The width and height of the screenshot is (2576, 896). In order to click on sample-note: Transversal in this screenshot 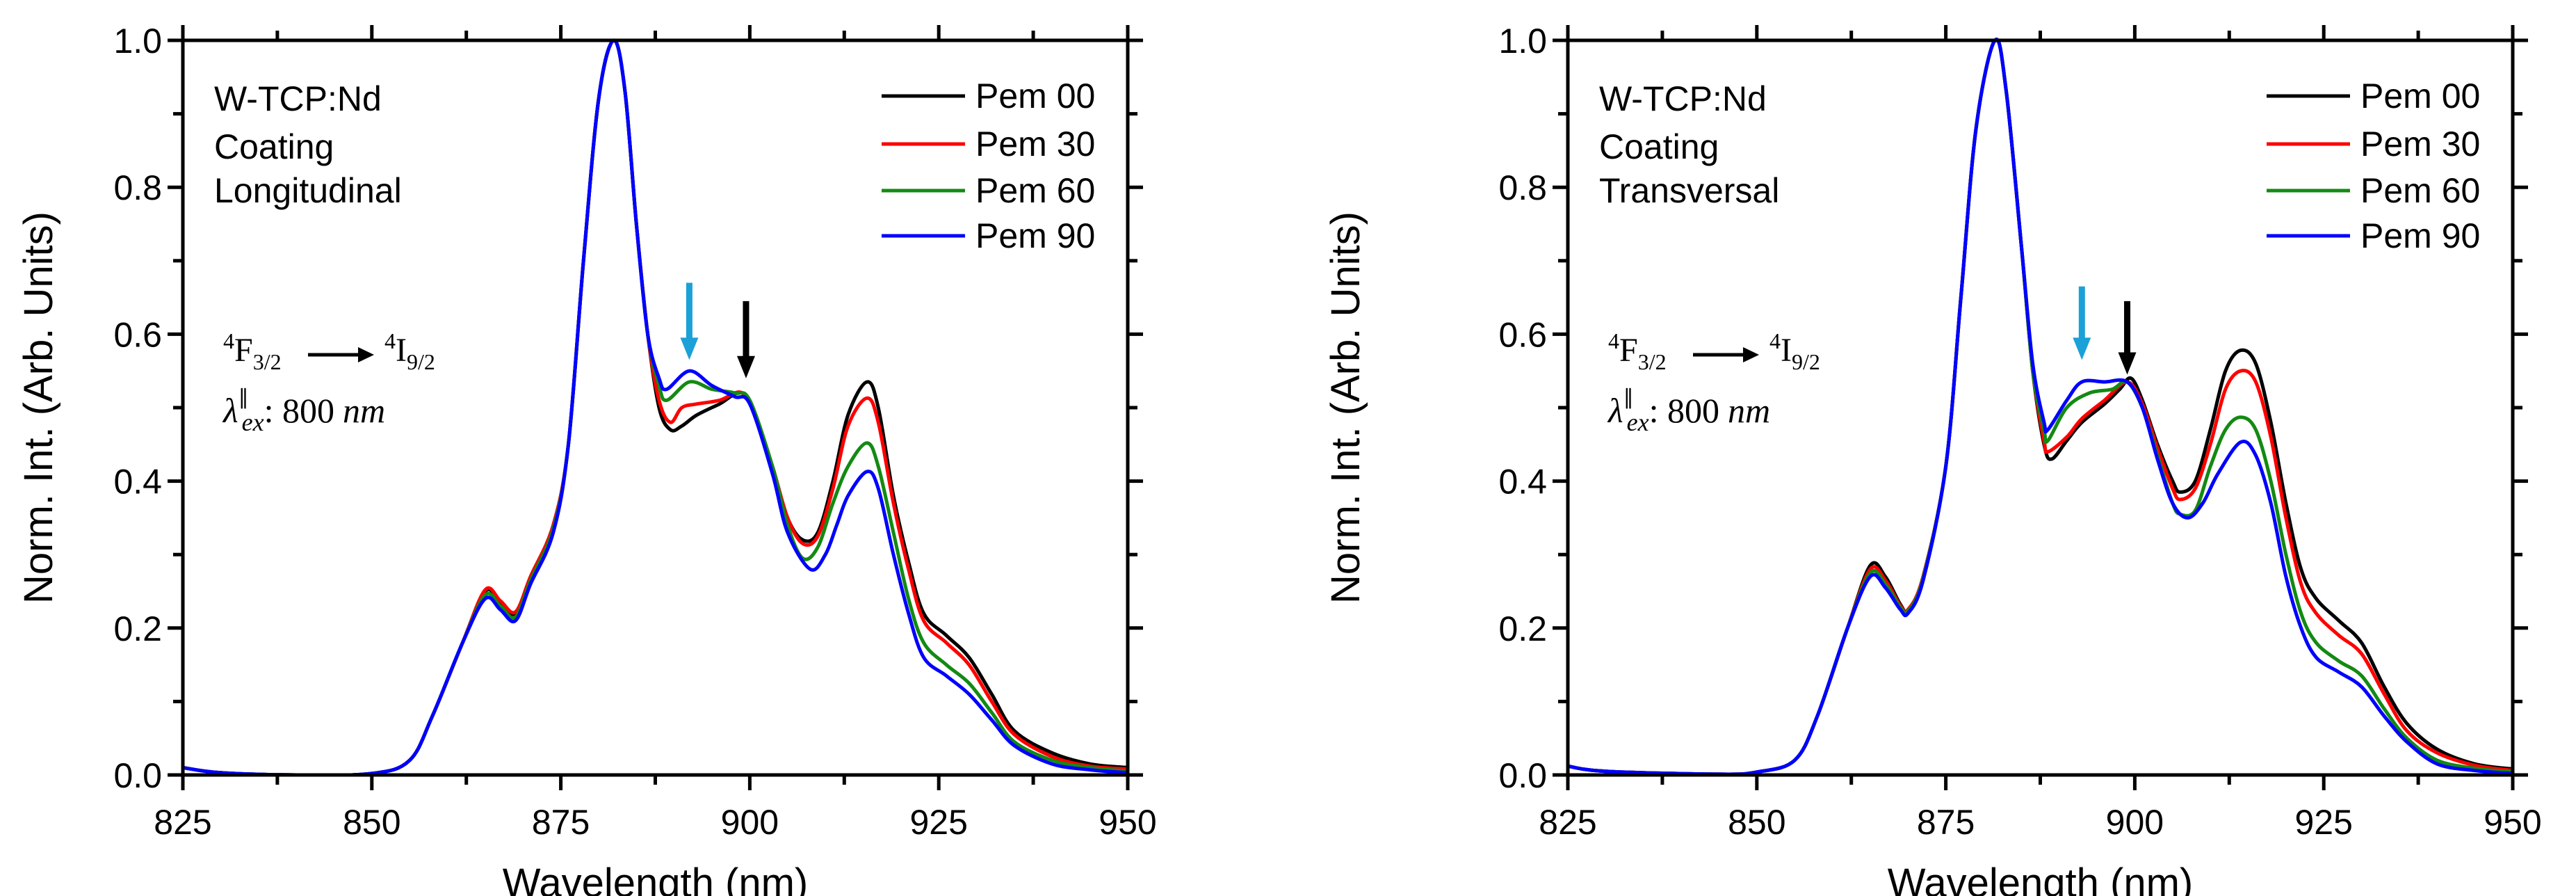, I will do `click(1689, 190)`.